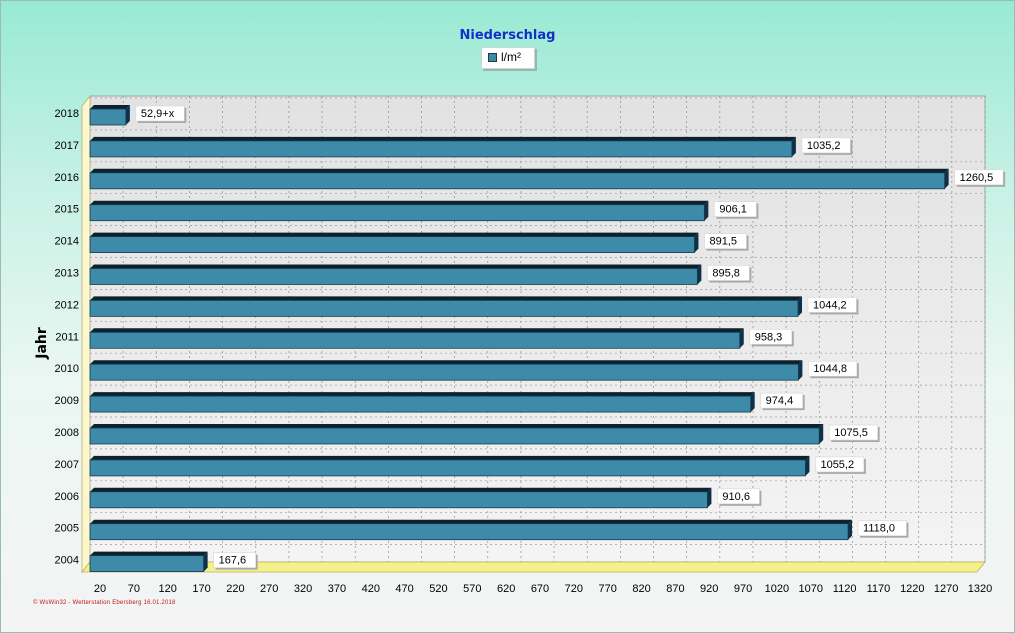 The image size is (1015, 633). What do you see at coordinates (447, 468) in the screenshot?
I see `bar-2007` at bounding box center [447, 468].